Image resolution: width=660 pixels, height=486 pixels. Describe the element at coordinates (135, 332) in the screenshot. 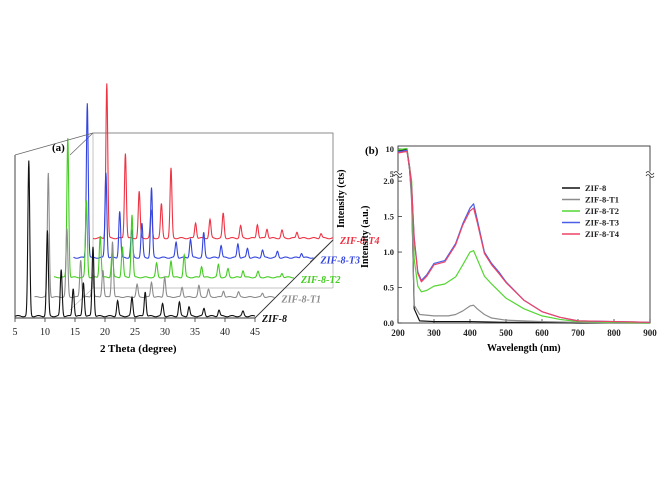

I see `x-tick-label: 25` at that location.